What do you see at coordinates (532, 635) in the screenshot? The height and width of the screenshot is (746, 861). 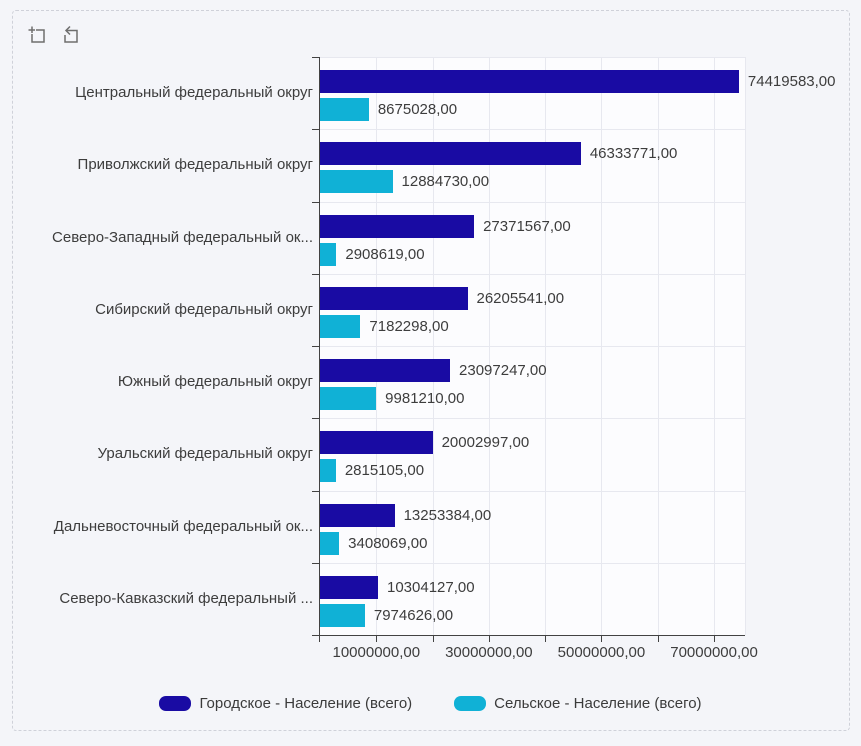 I see `x-axis-line` at bounding box center [532, 635].